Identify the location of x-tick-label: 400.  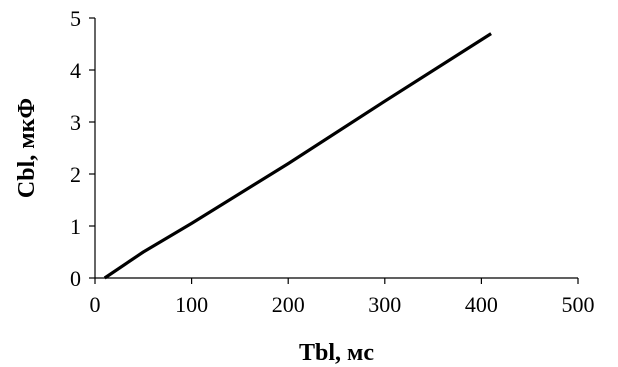
(481, 304).